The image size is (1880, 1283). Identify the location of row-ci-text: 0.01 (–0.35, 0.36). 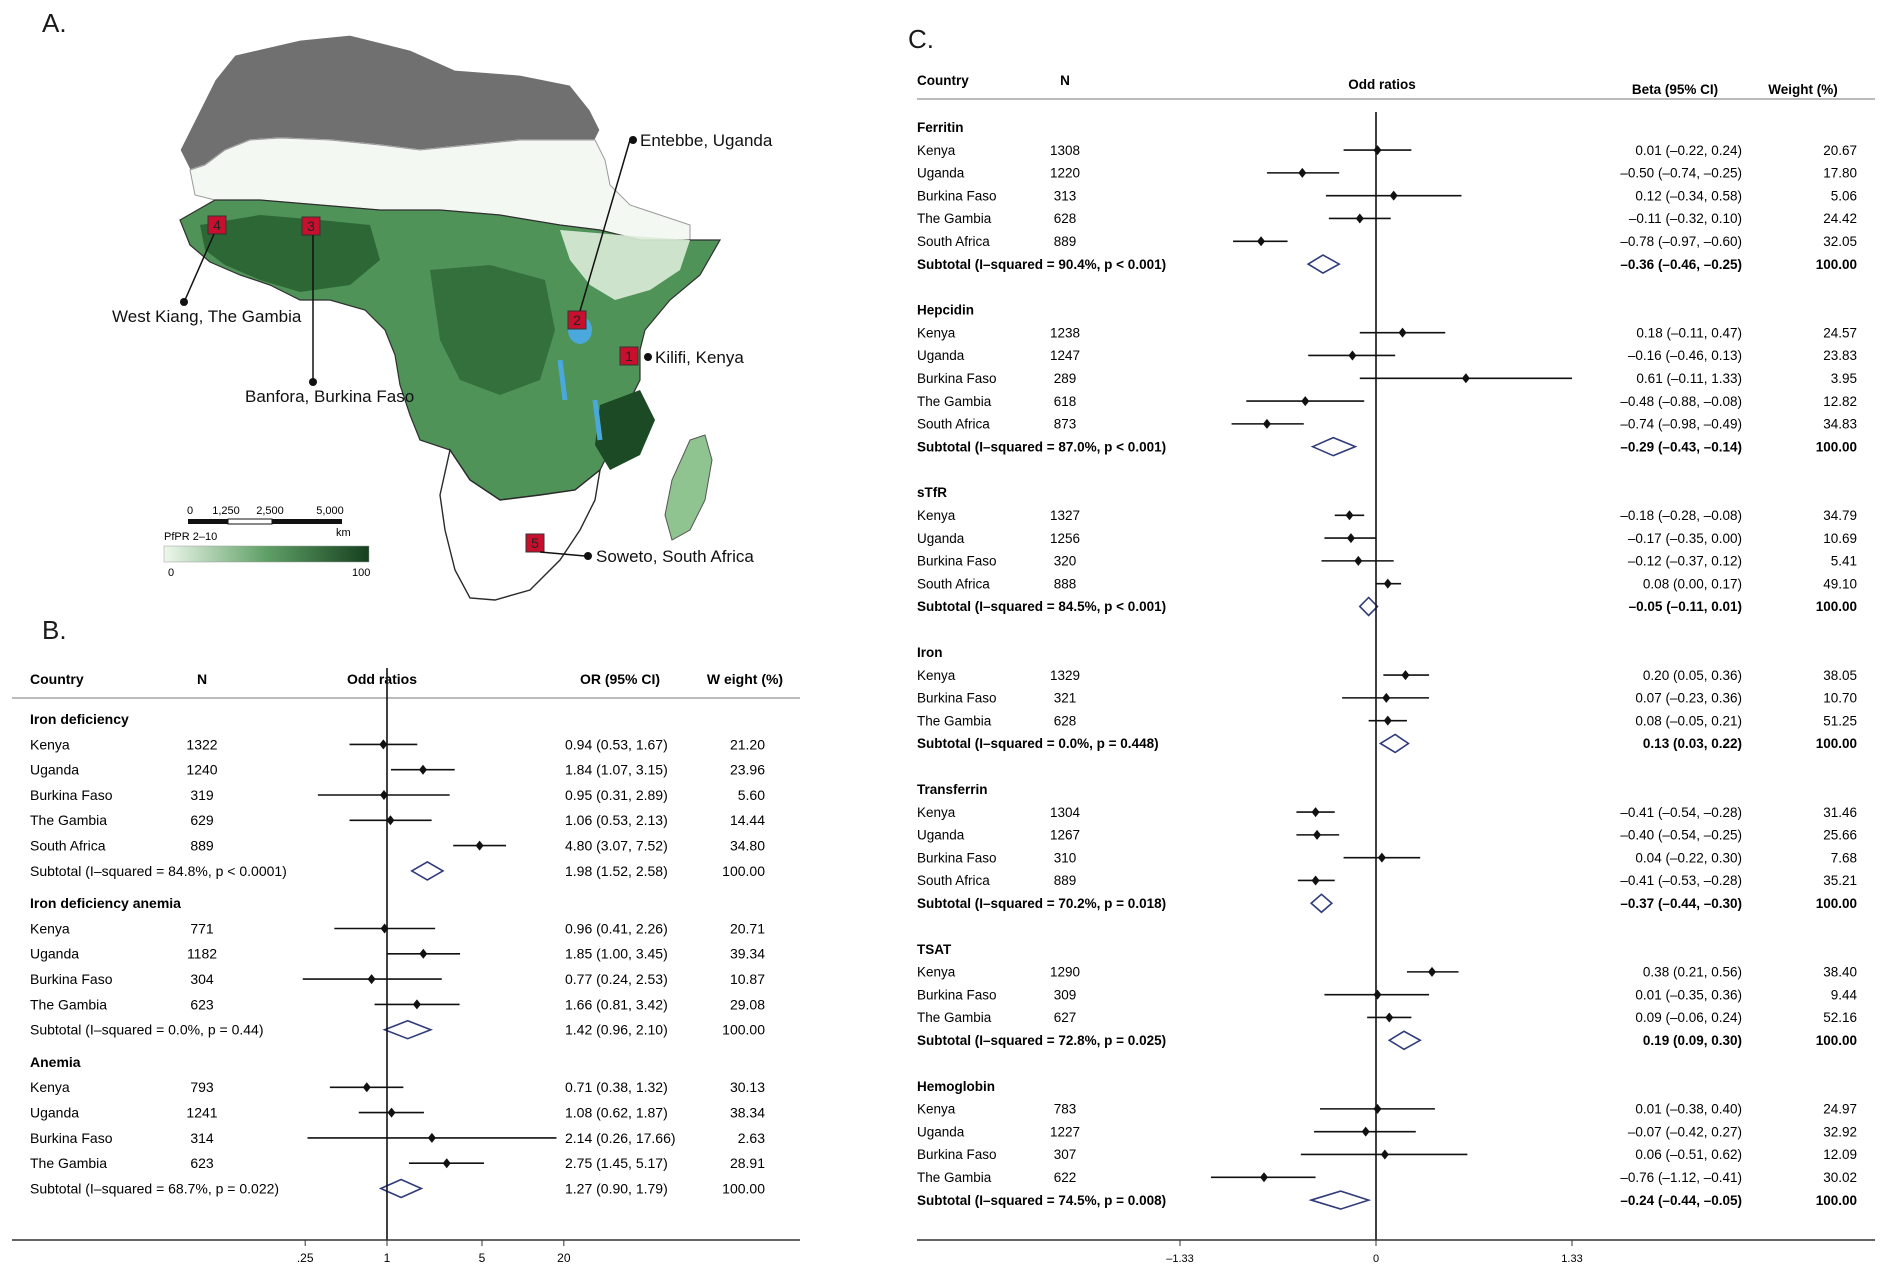
(1688, 994).